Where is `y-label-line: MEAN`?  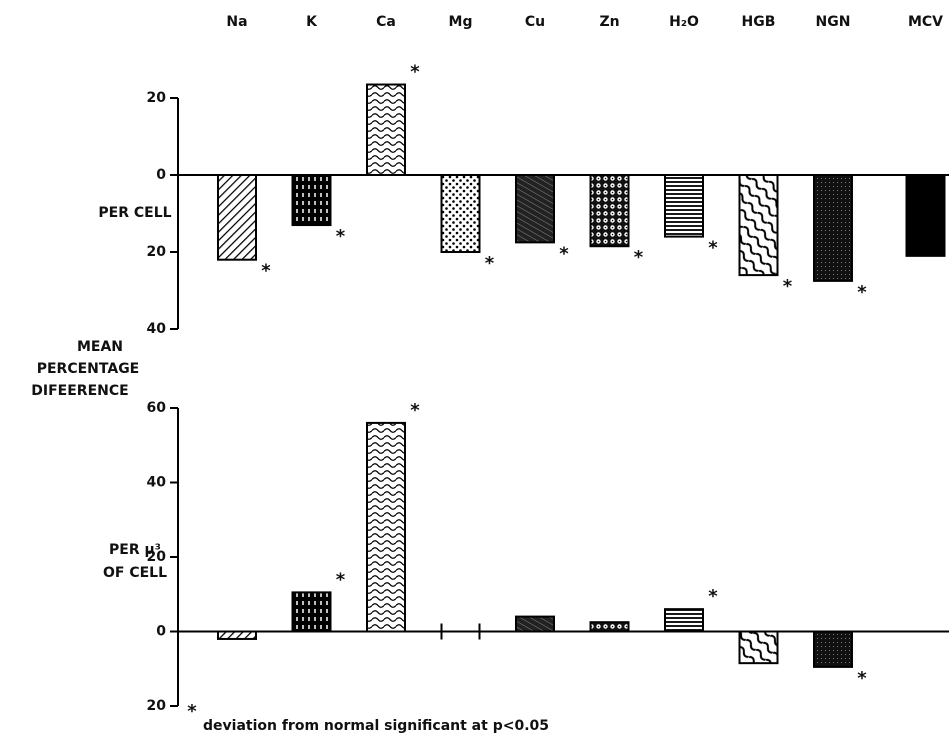 y-label-line: MEAN is located at coordinates (100, 347).